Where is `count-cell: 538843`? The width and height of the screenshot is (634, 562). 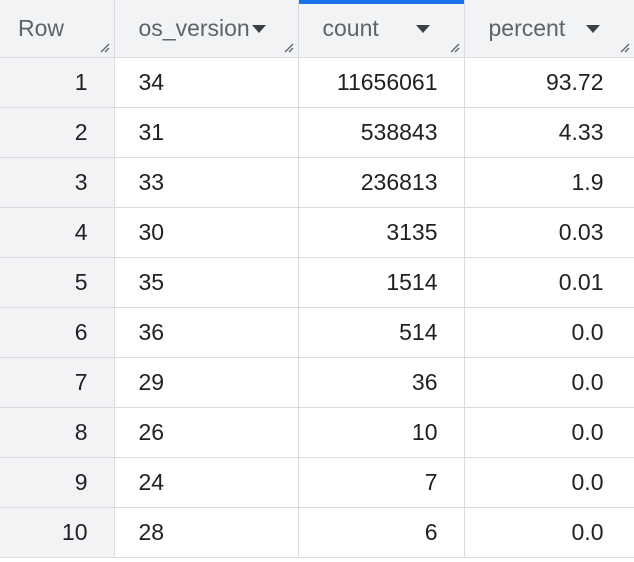 count-cell: 538843 is located at coordinates (381, 132).